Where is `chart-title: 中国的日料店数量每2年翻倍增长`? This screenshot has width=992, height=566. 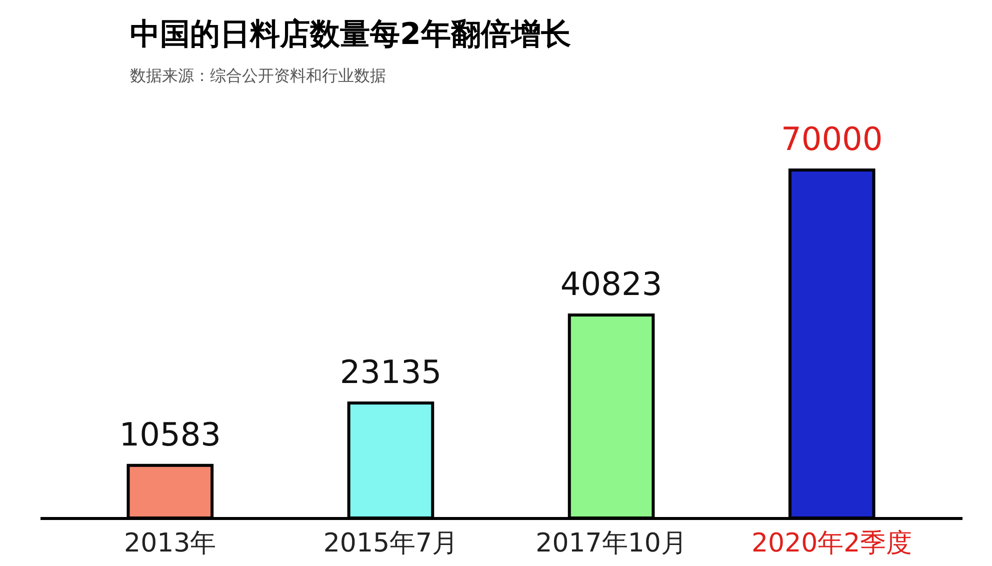 chart-title: 中国的日料店数量每2年翻倍增长 is located at coordinates (350, 34).